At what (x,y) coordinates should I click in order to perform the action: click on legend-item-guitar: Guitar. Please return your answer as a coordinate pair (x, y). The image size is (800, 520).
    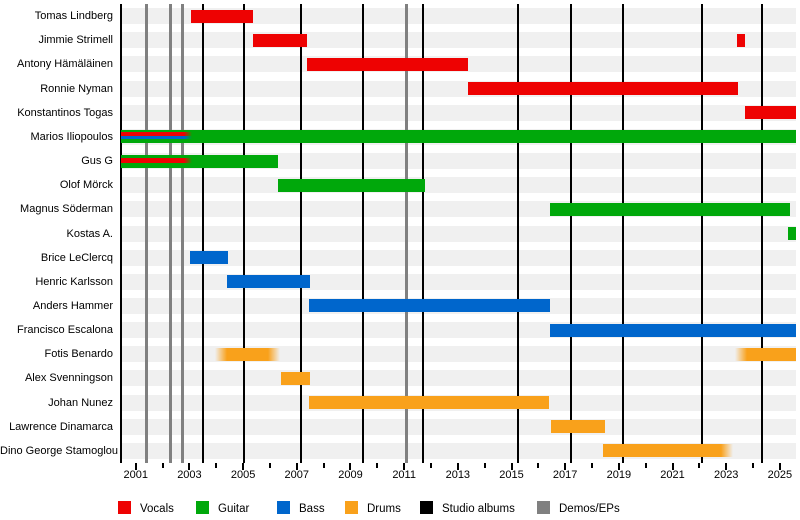
    Looking at the image, I should click on (222, 507).